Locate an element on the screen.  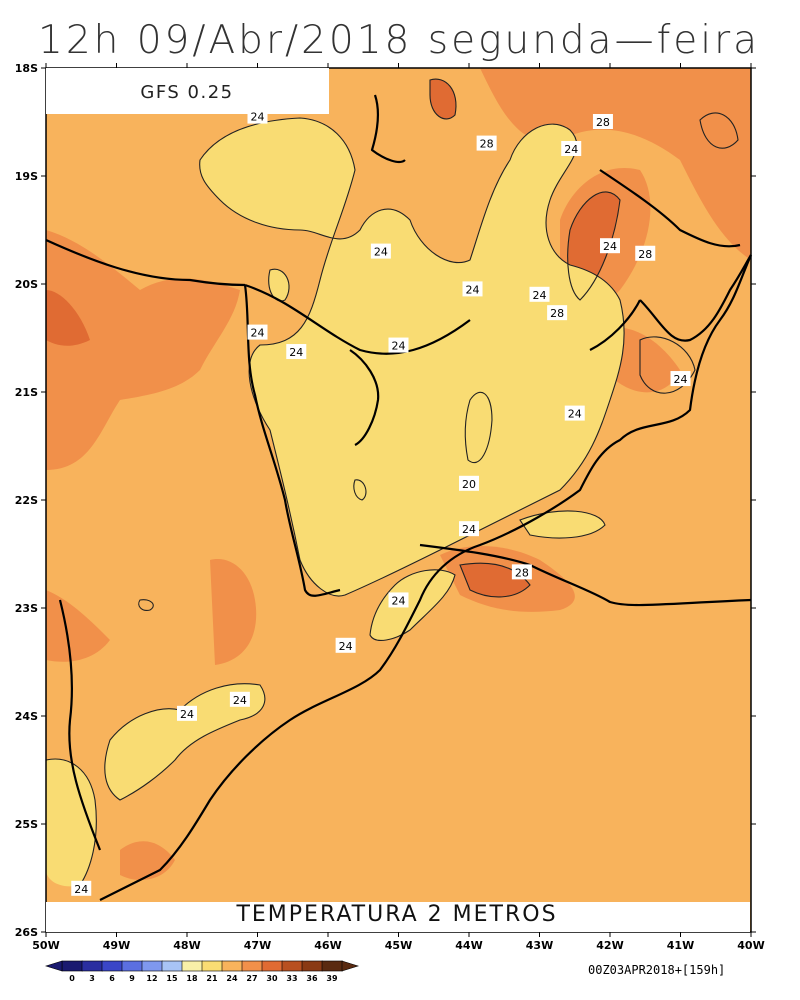
lon-label: 45W is located at coordinates (398, 945).